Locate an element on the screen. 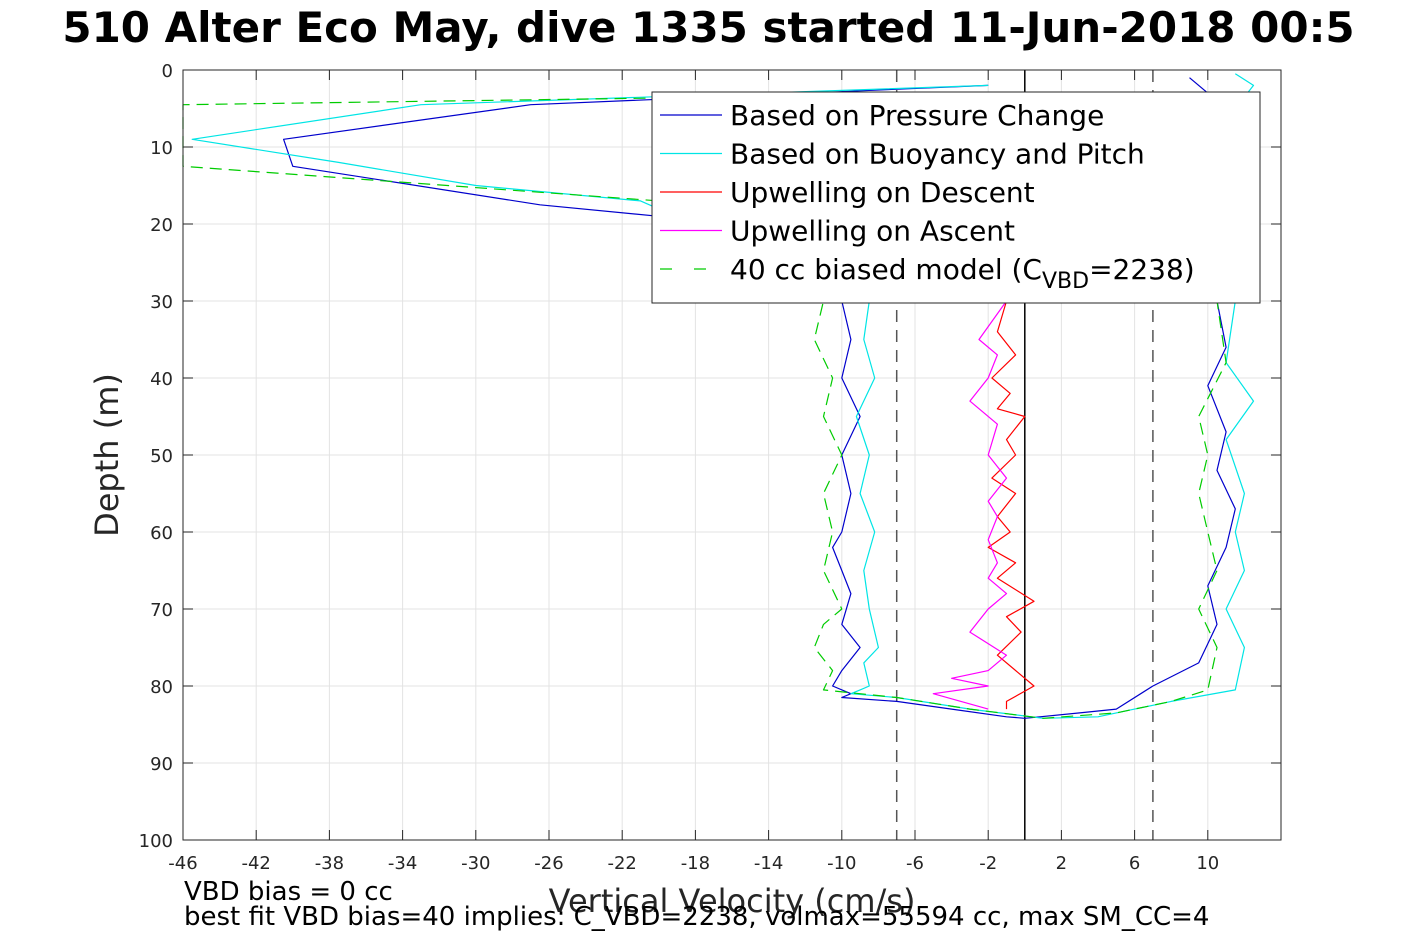  y-tick-label: 60 is located at coordinates (161, 533).